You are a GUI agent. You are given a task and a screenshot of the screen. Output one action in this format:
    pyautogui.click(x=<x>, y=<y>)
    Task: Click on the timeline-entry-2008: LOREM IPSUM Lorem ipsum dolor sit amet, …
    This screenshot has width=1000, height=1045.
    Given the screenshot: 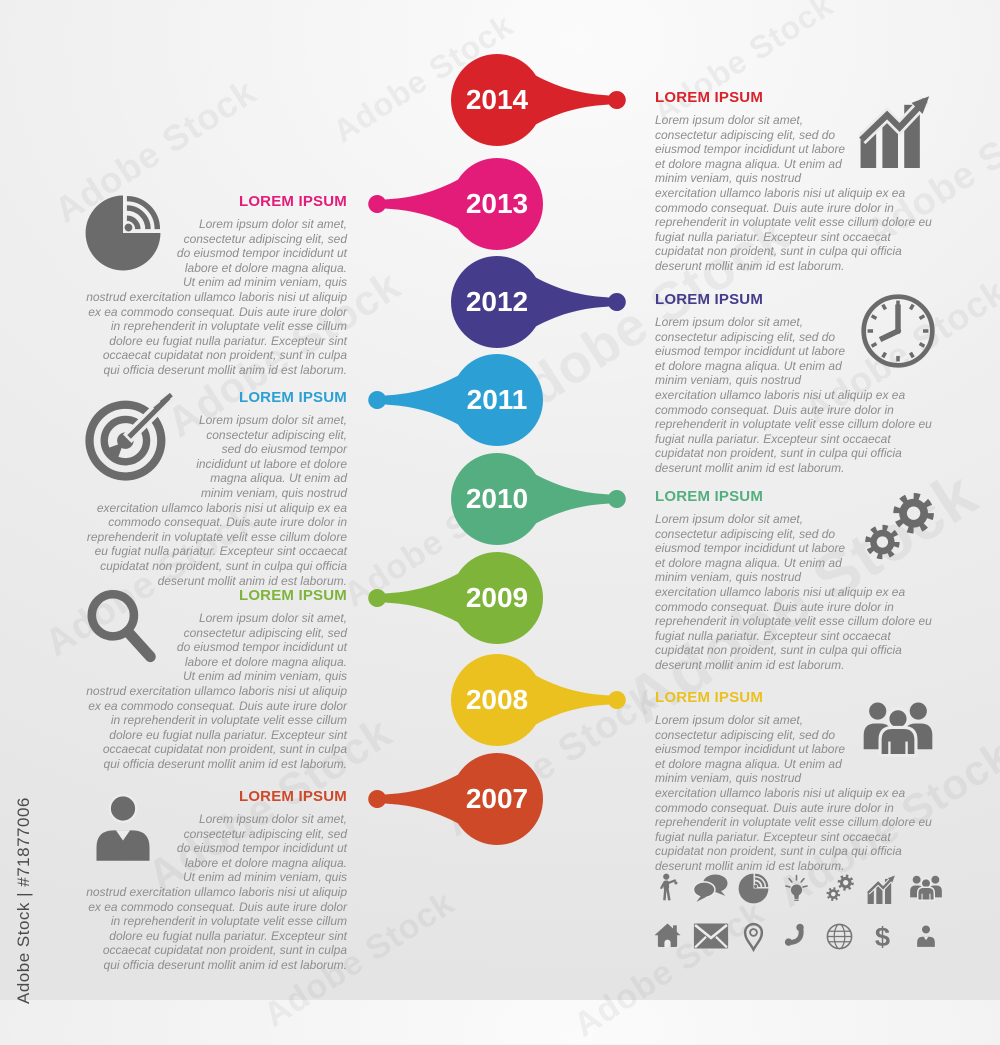 What is the action you would take?
    pyautogui.click(x=796, y=781)
    